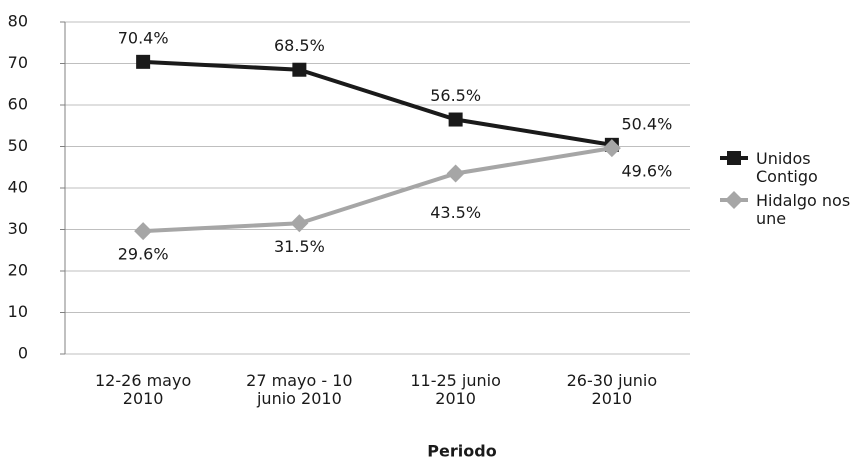 The image size is (856, 459). What do you see at coordinates (455, 389) in the screenshot?
I see `x-tick-label: 11-25 junio 2010` at bounding box center [455, 389].